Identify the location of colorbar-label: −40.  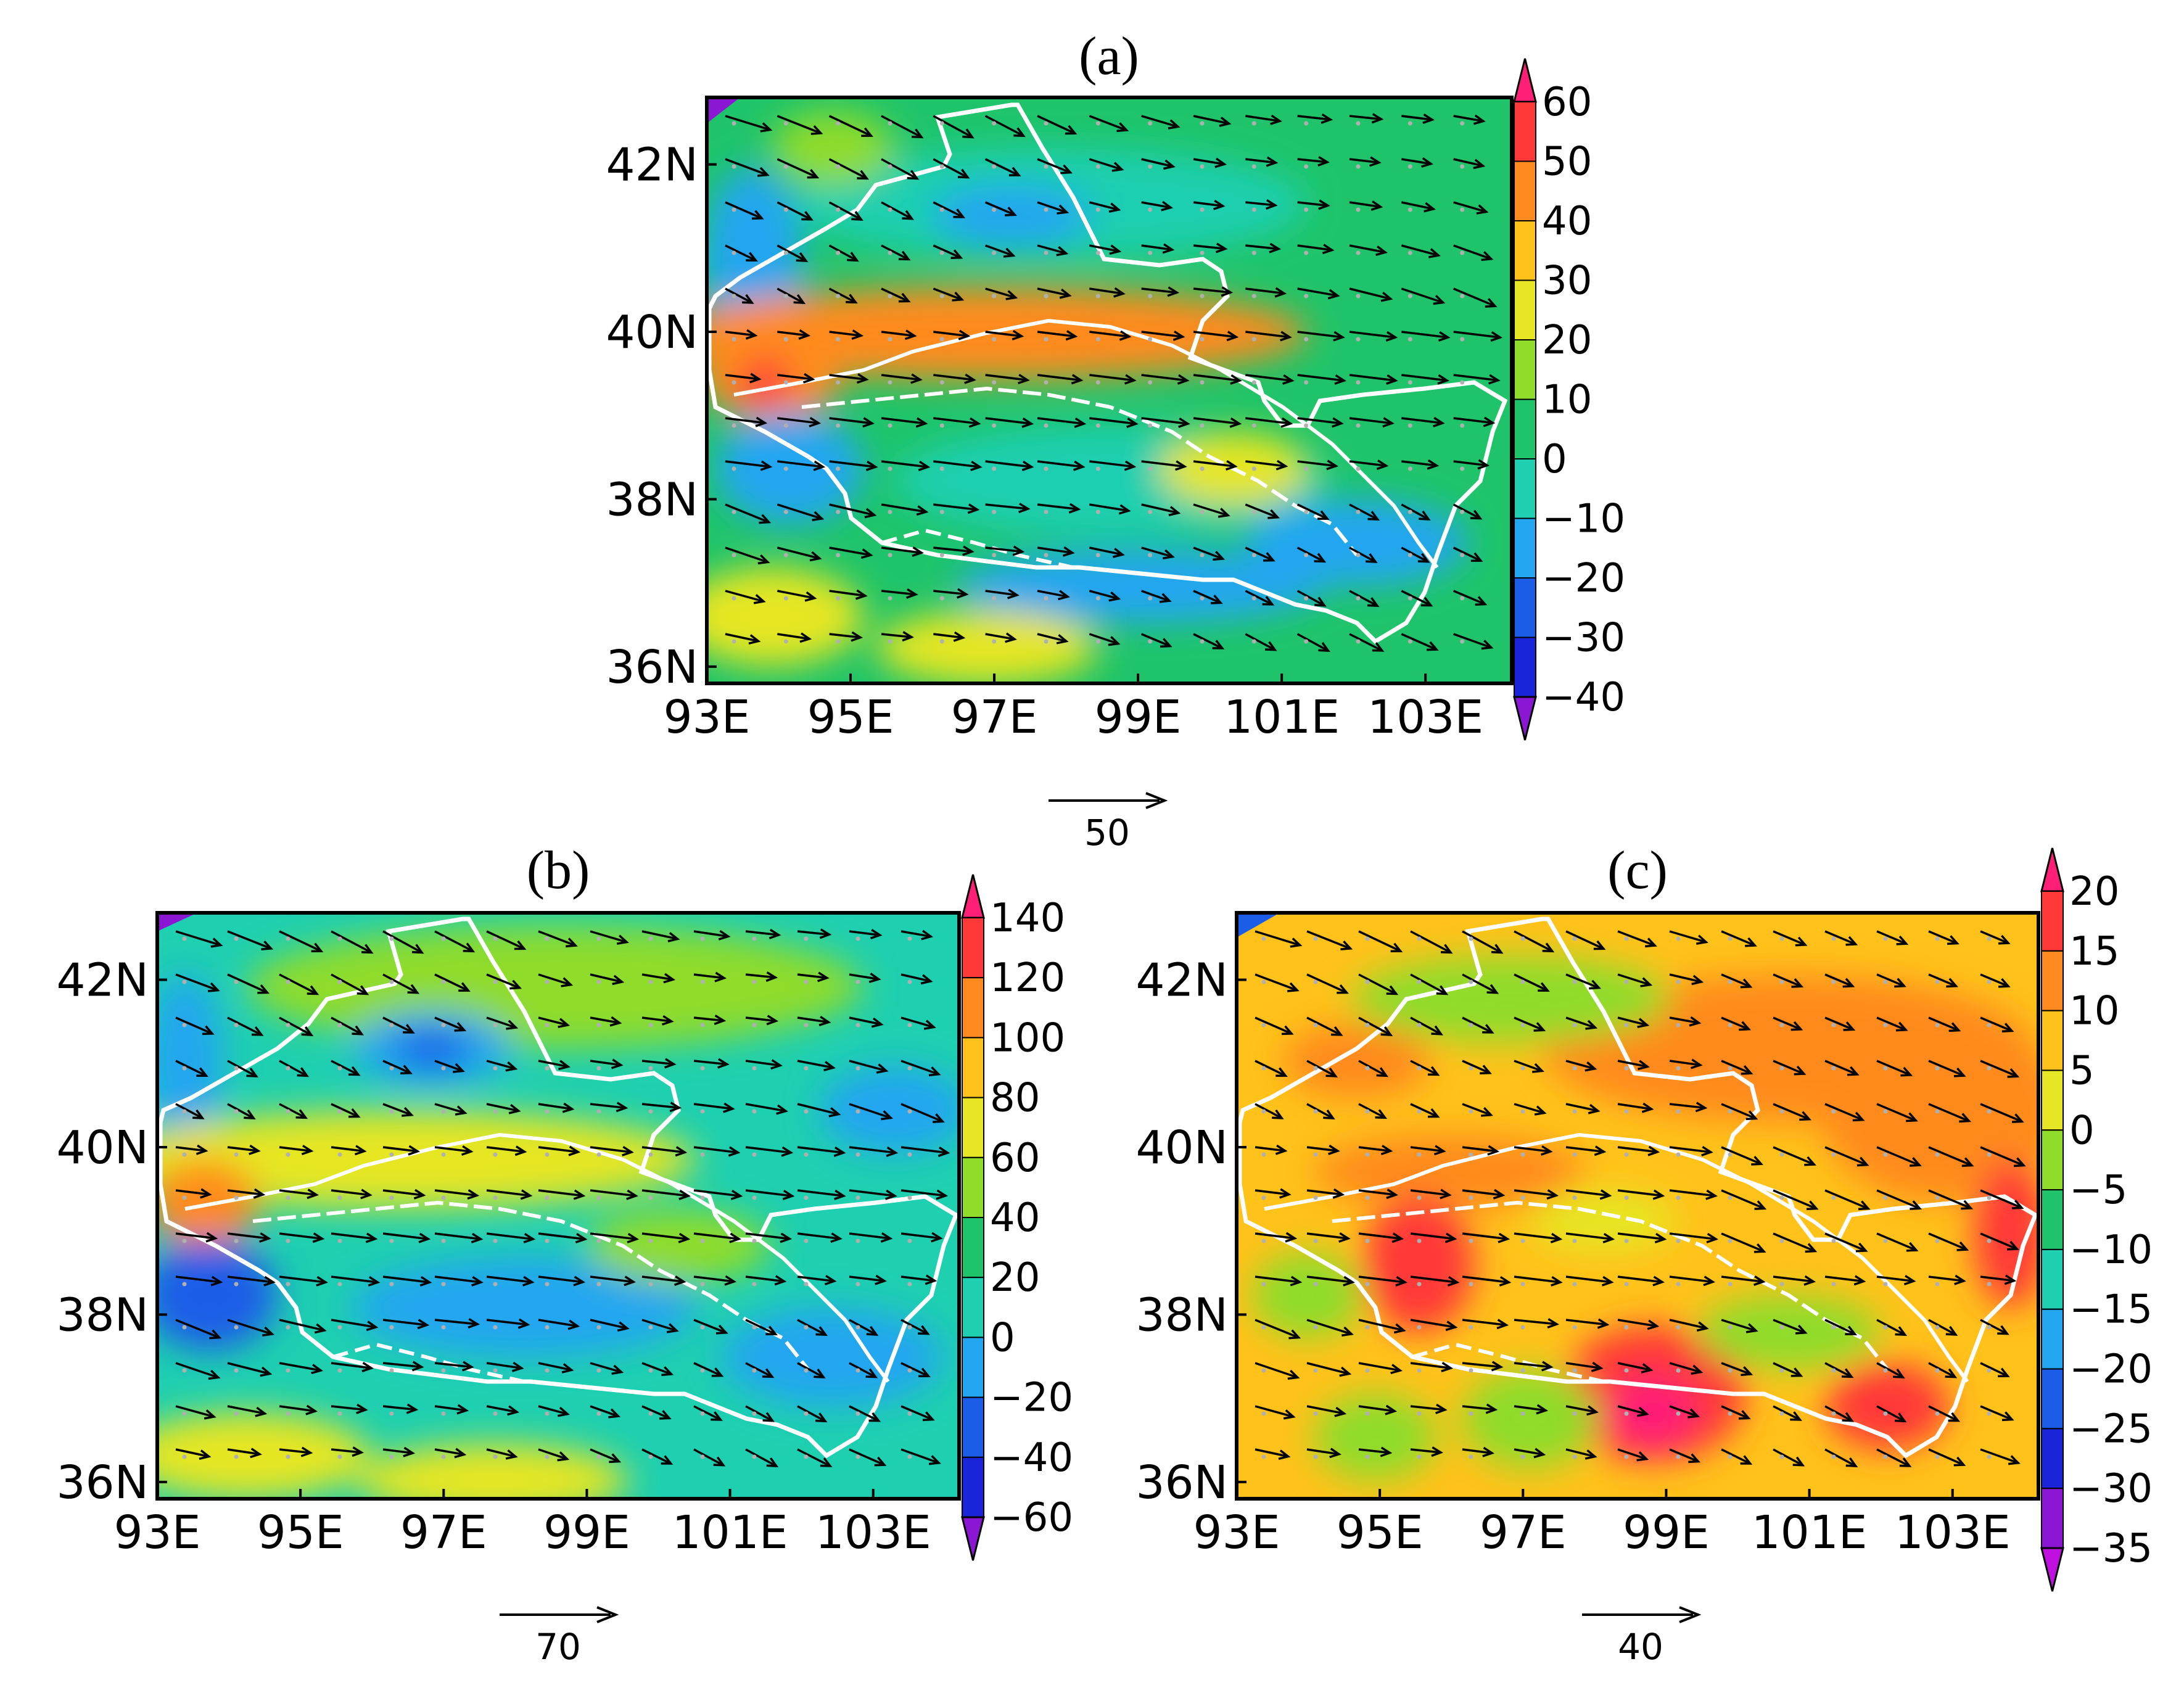
(1583, 697).